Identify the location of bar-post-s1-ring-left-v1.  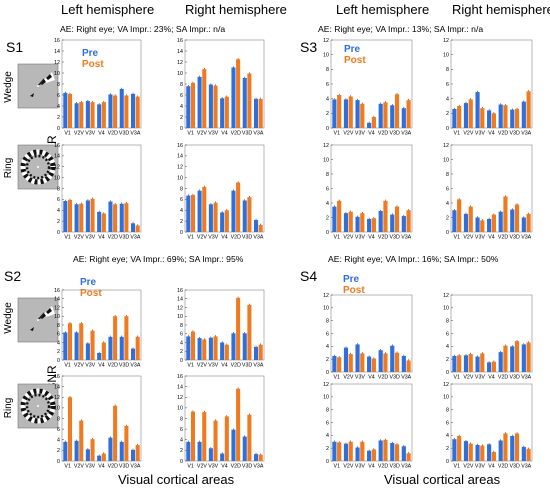
(70, 215).